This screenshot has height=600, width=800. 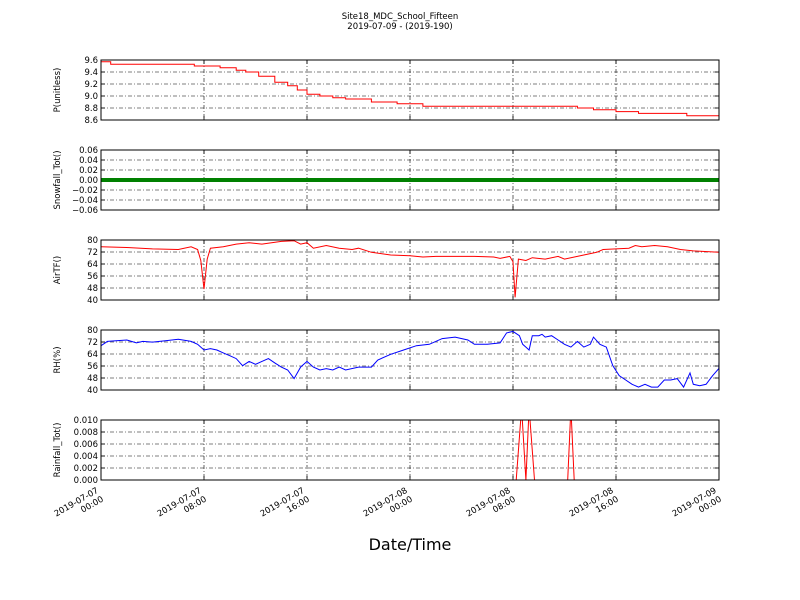 I want to click on y-tick-label: 0.006, so click(x=86, y=445).